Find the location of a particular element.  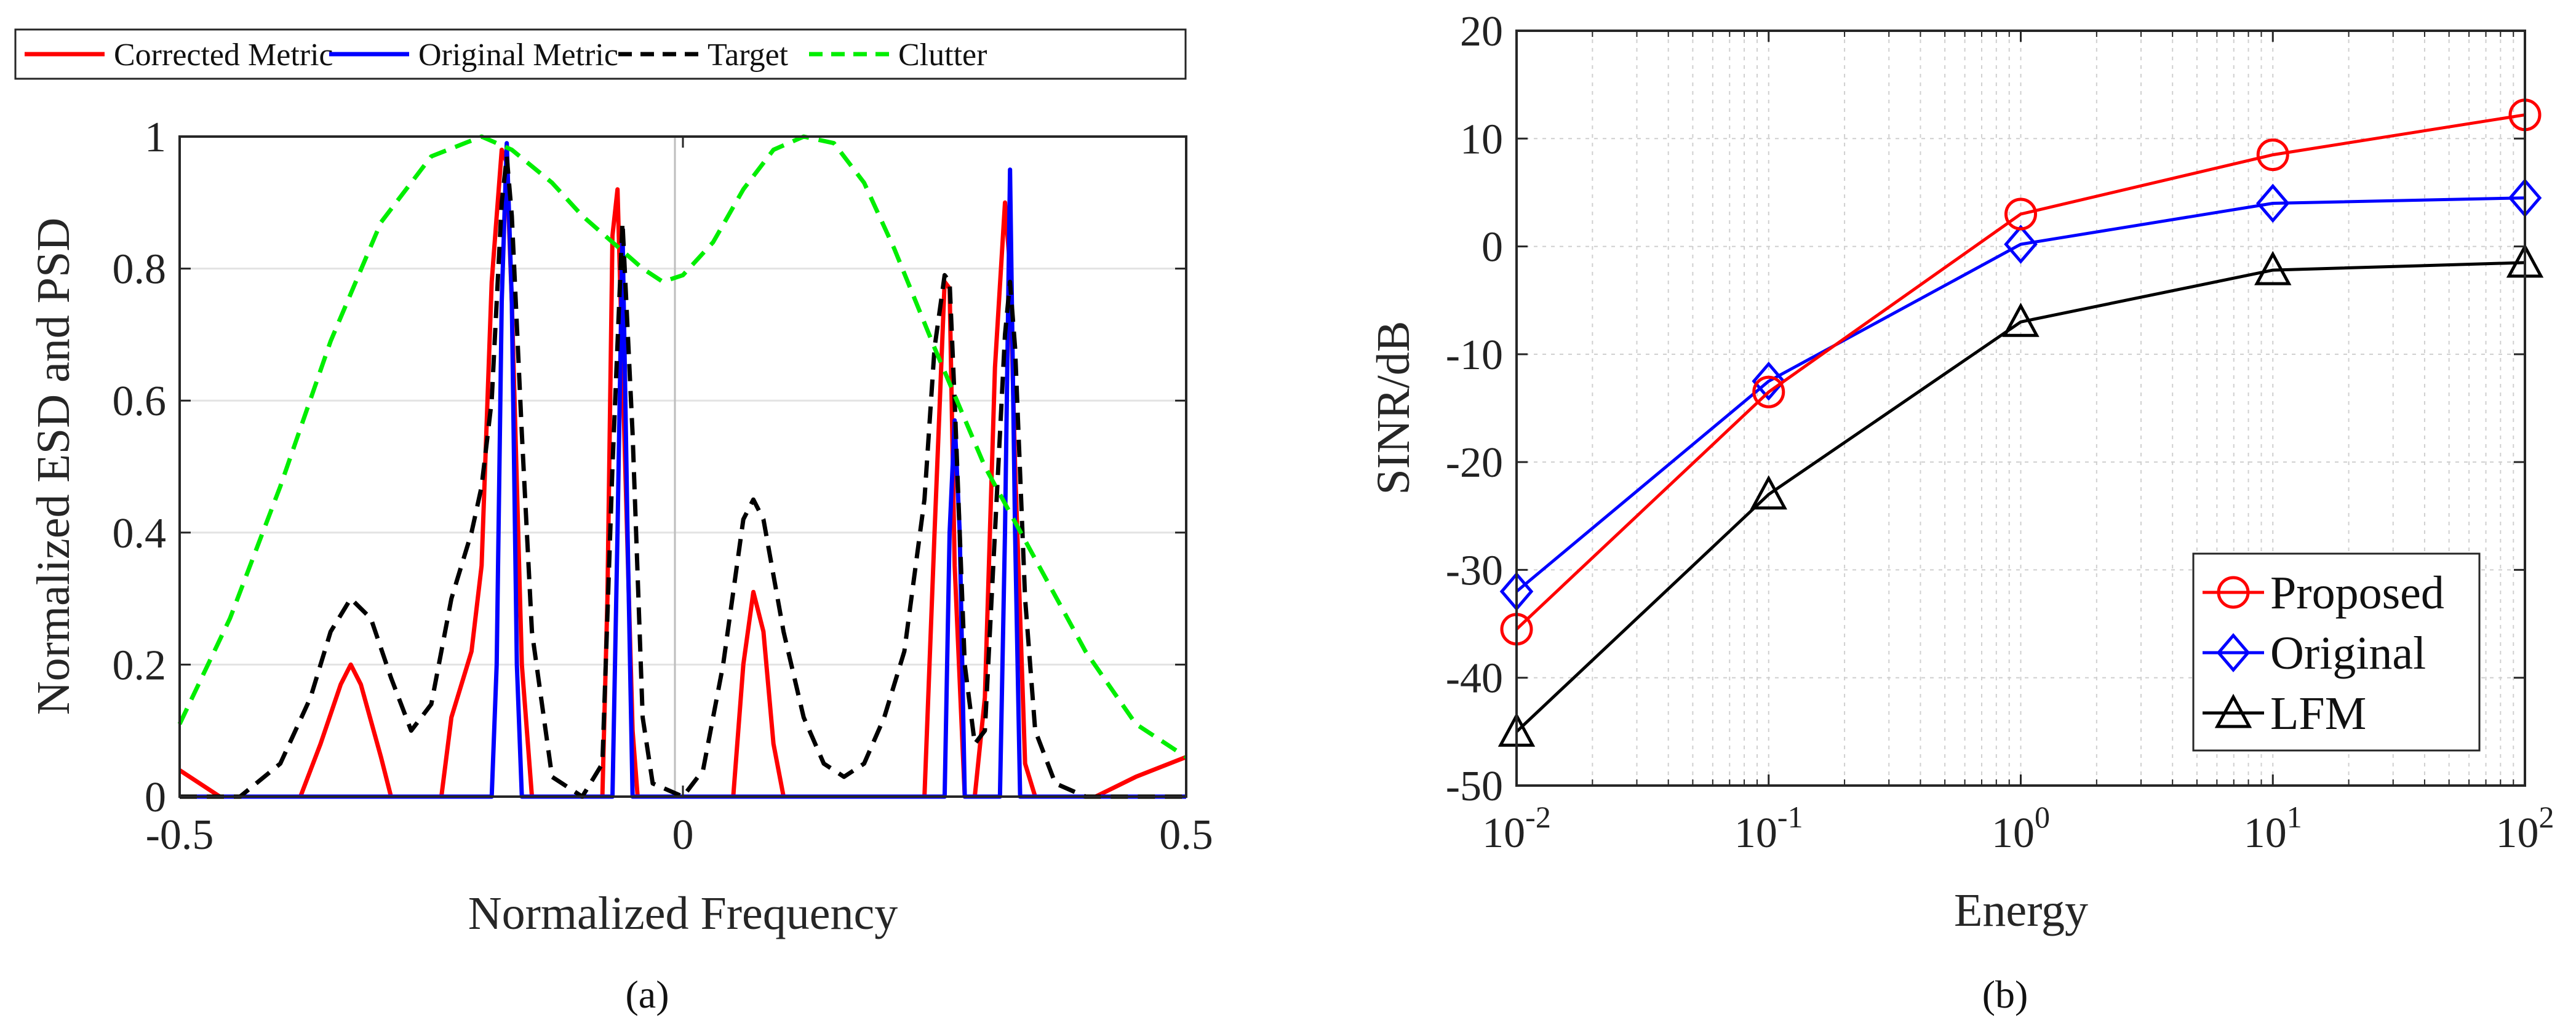

panel-b-ytick-label: -10 is located at coordinates (1474, 355).